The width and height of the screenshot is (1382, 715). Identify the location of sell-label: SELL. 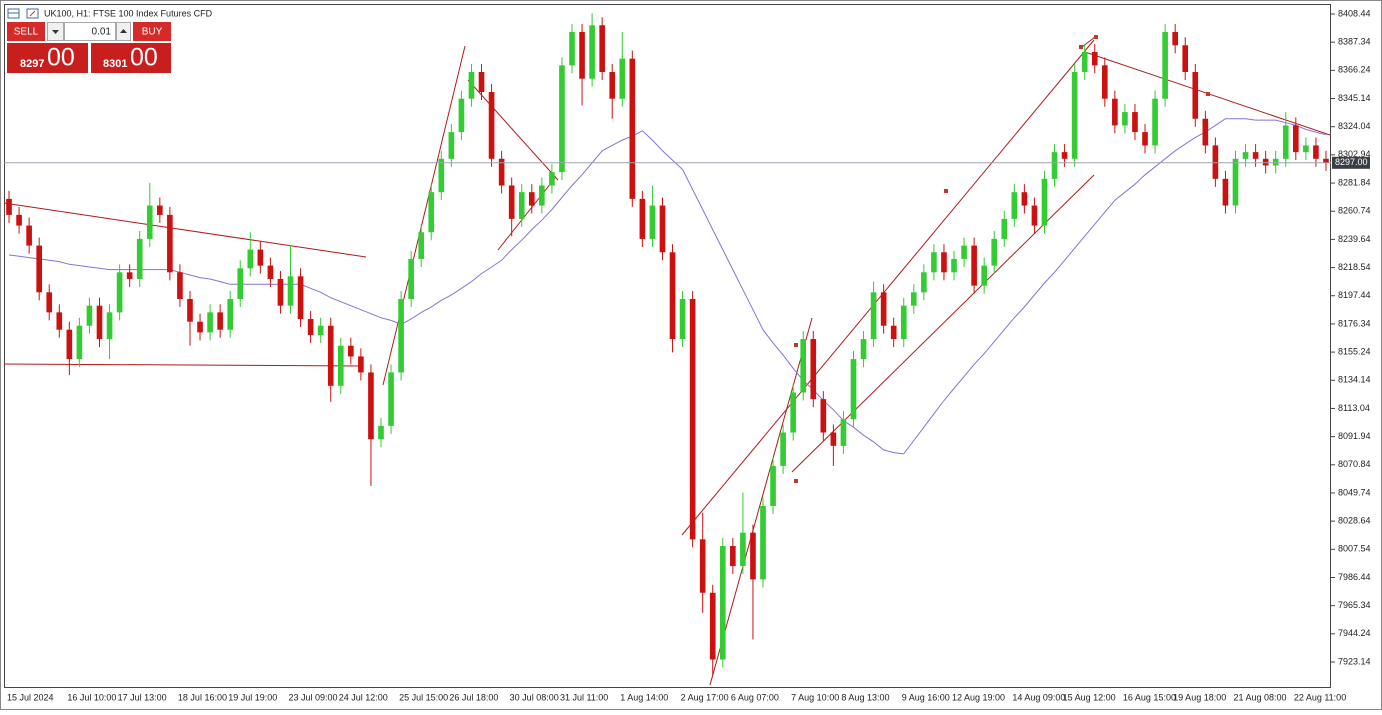
(26, 32).